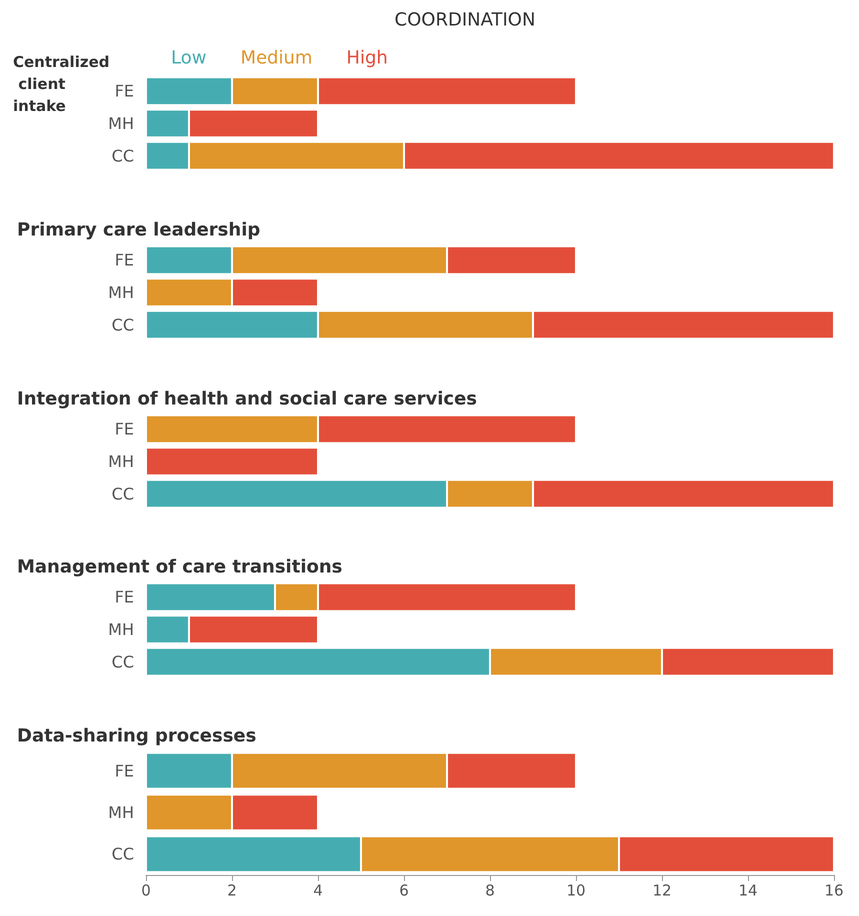  What do you see at coordinates (232, 891) in the screenshot?
I see `x-tick-label: 2` at bounding box center [232, 891].